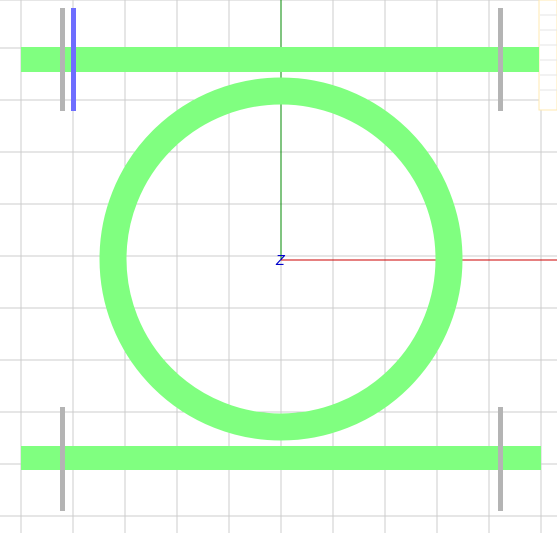 This screenshot has height=533, width=557. I want to click on top-waveguide, so click(280, 59).